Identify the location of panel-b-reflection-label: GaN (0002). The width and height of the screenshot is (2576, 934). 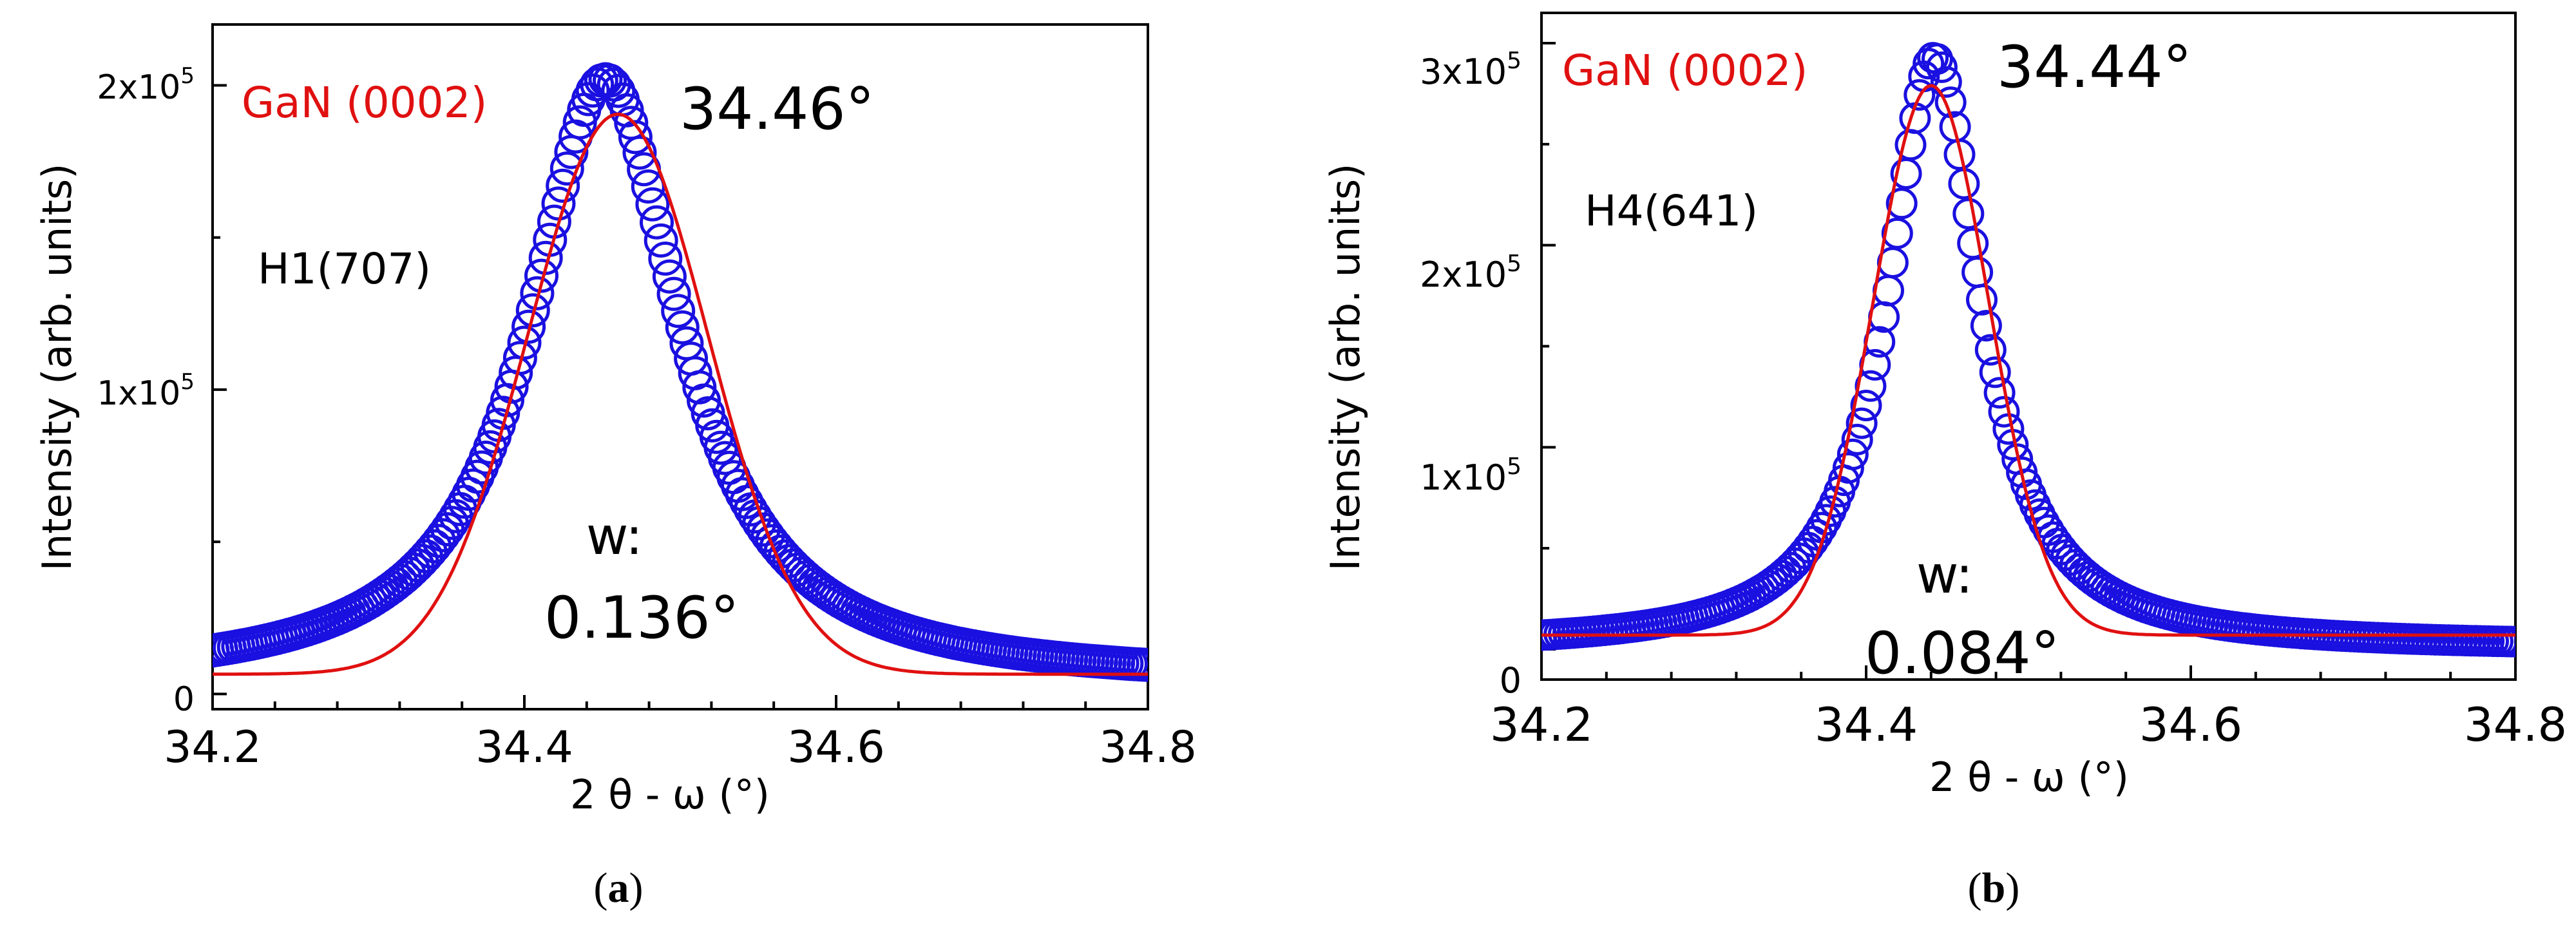
(1685, 70).